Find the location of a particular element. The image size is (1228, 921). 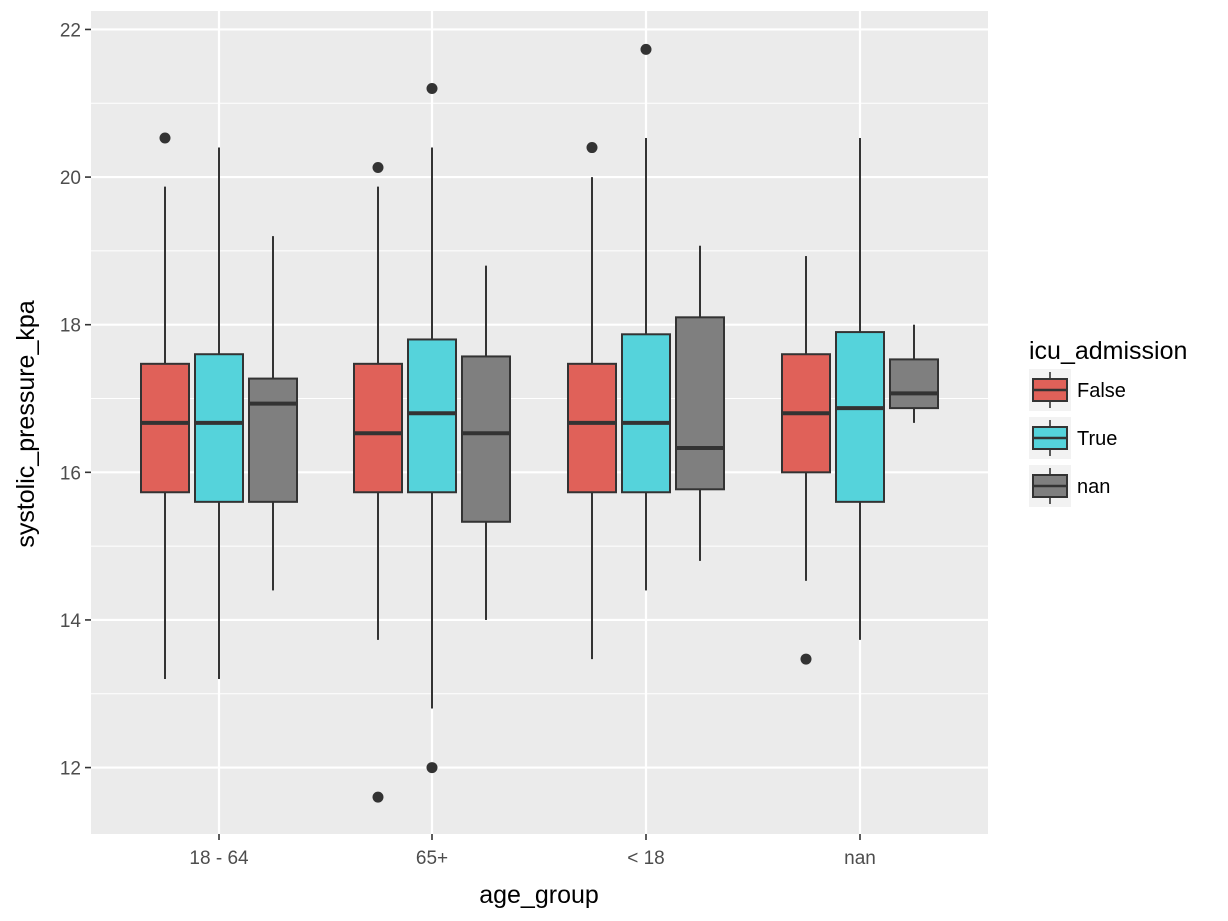

y-tick-label: 12 is located at coordinates (70, 769).